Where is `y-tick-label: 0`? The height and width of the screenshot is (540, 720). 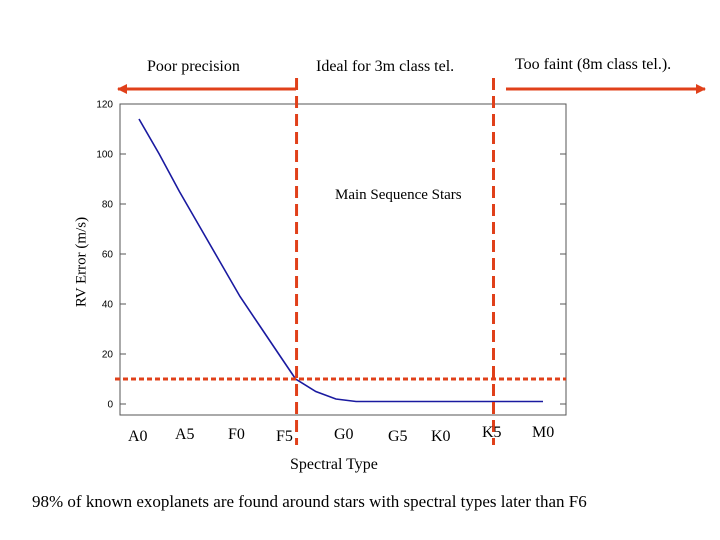
y-tick-label: 0 is located at coordinates (110, 405).